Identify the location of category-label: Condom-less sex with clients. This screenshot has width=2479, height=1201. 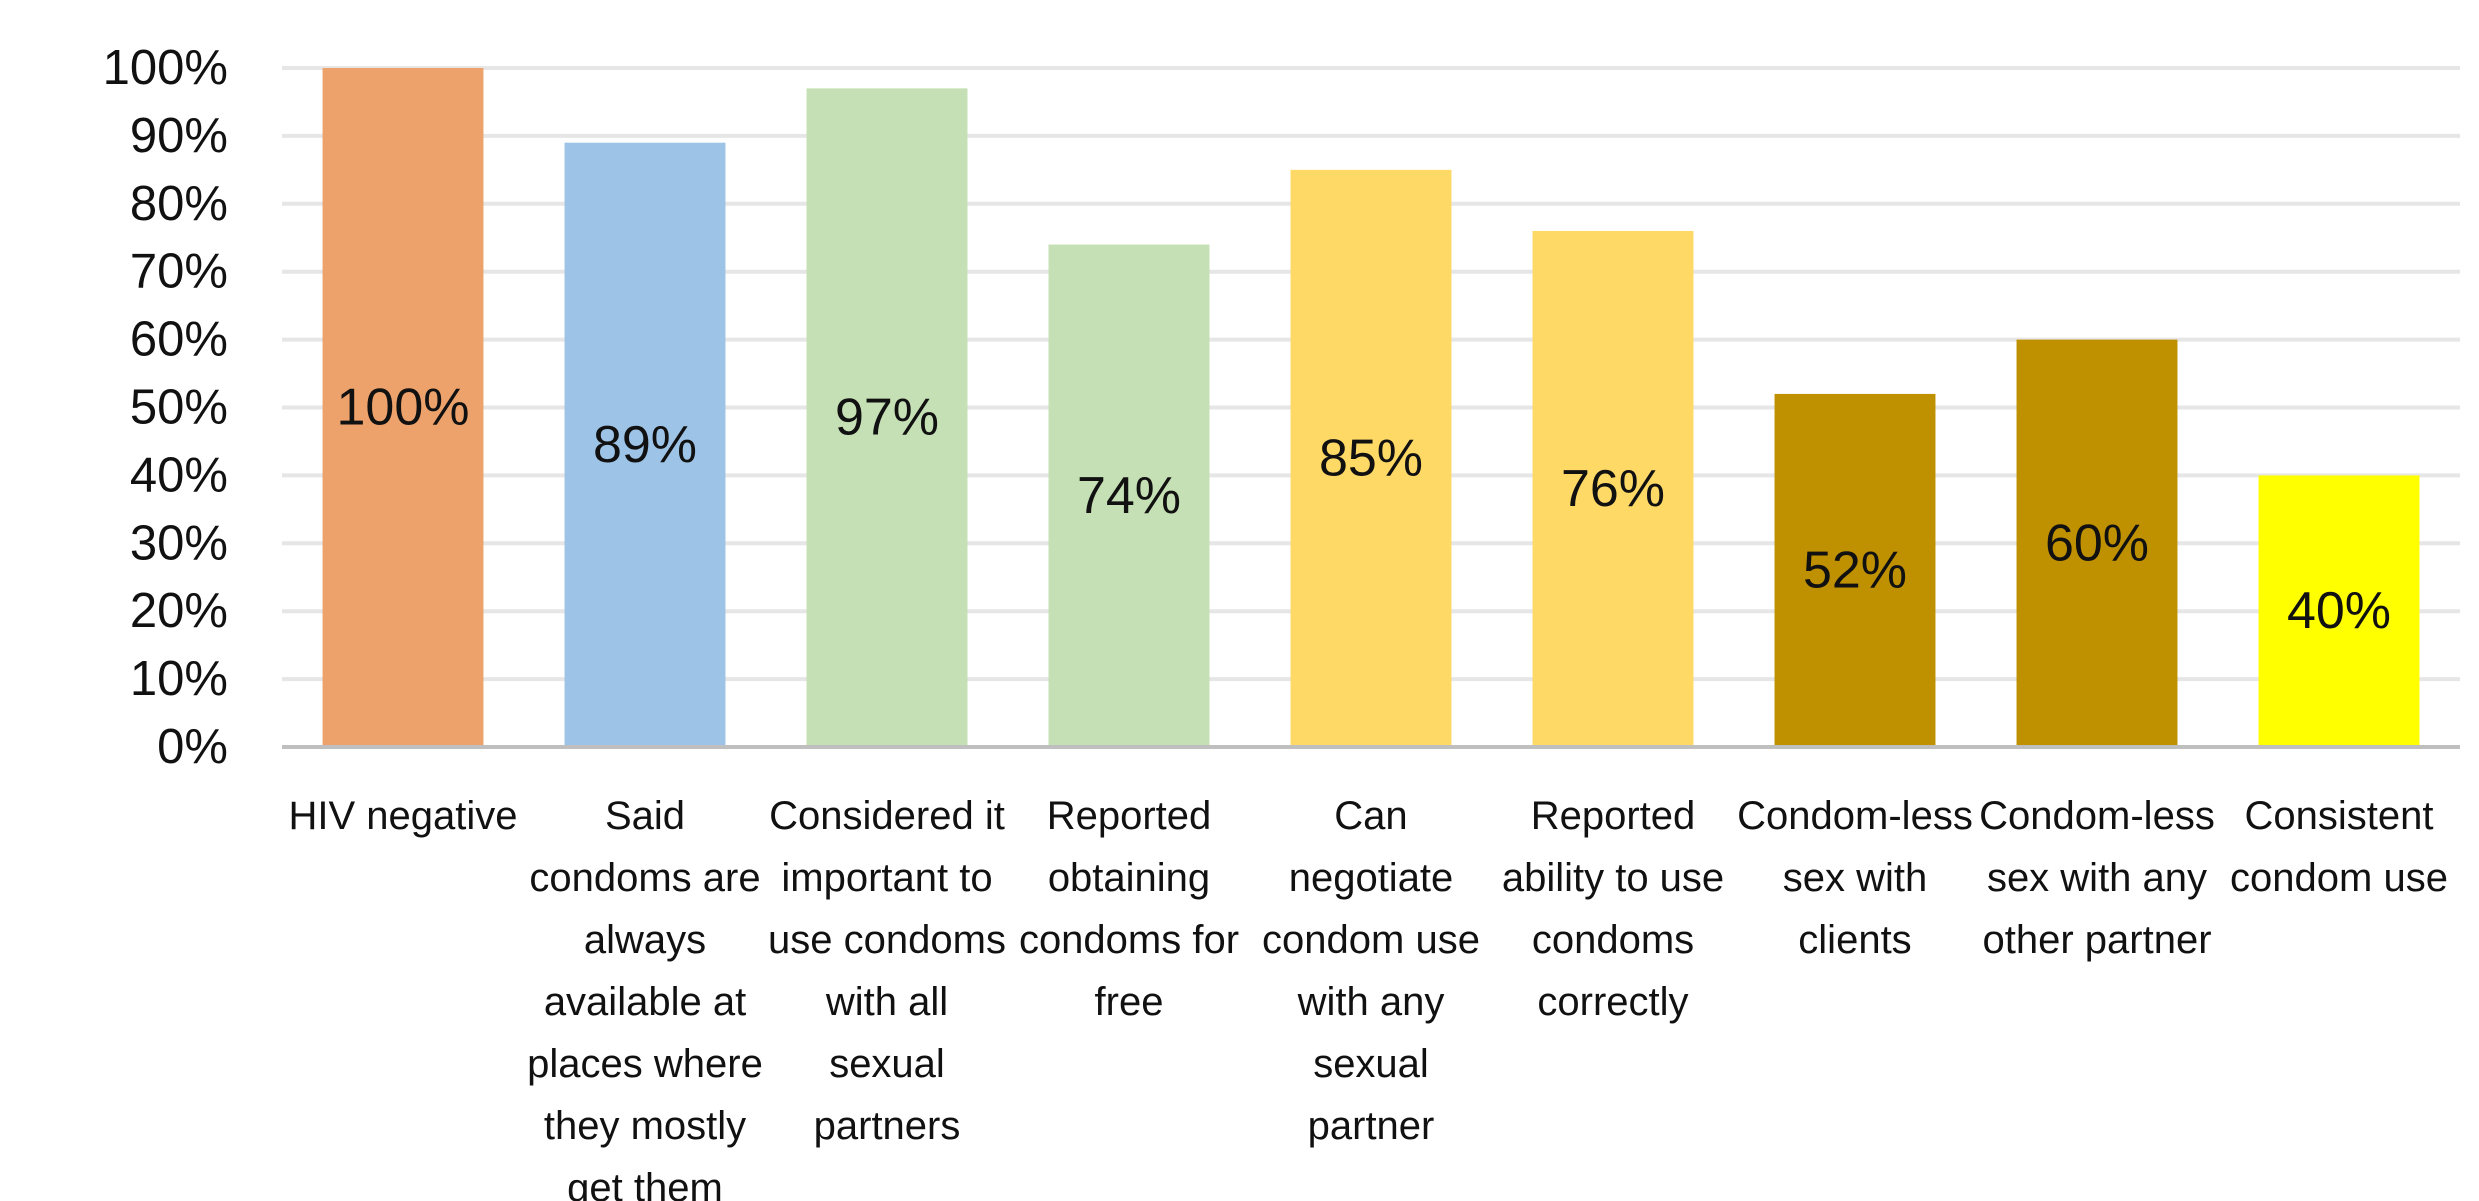
(1855, 878).